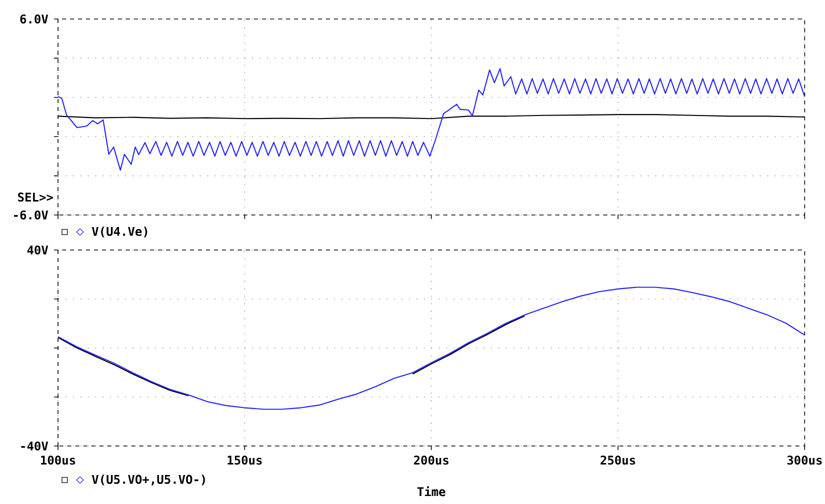 This screenshot has width=825, height=504. What do you see at coordinates (34, 446) in the screenshot?
I see `y-tick-label: -40V` at bounding box center [34, 446].